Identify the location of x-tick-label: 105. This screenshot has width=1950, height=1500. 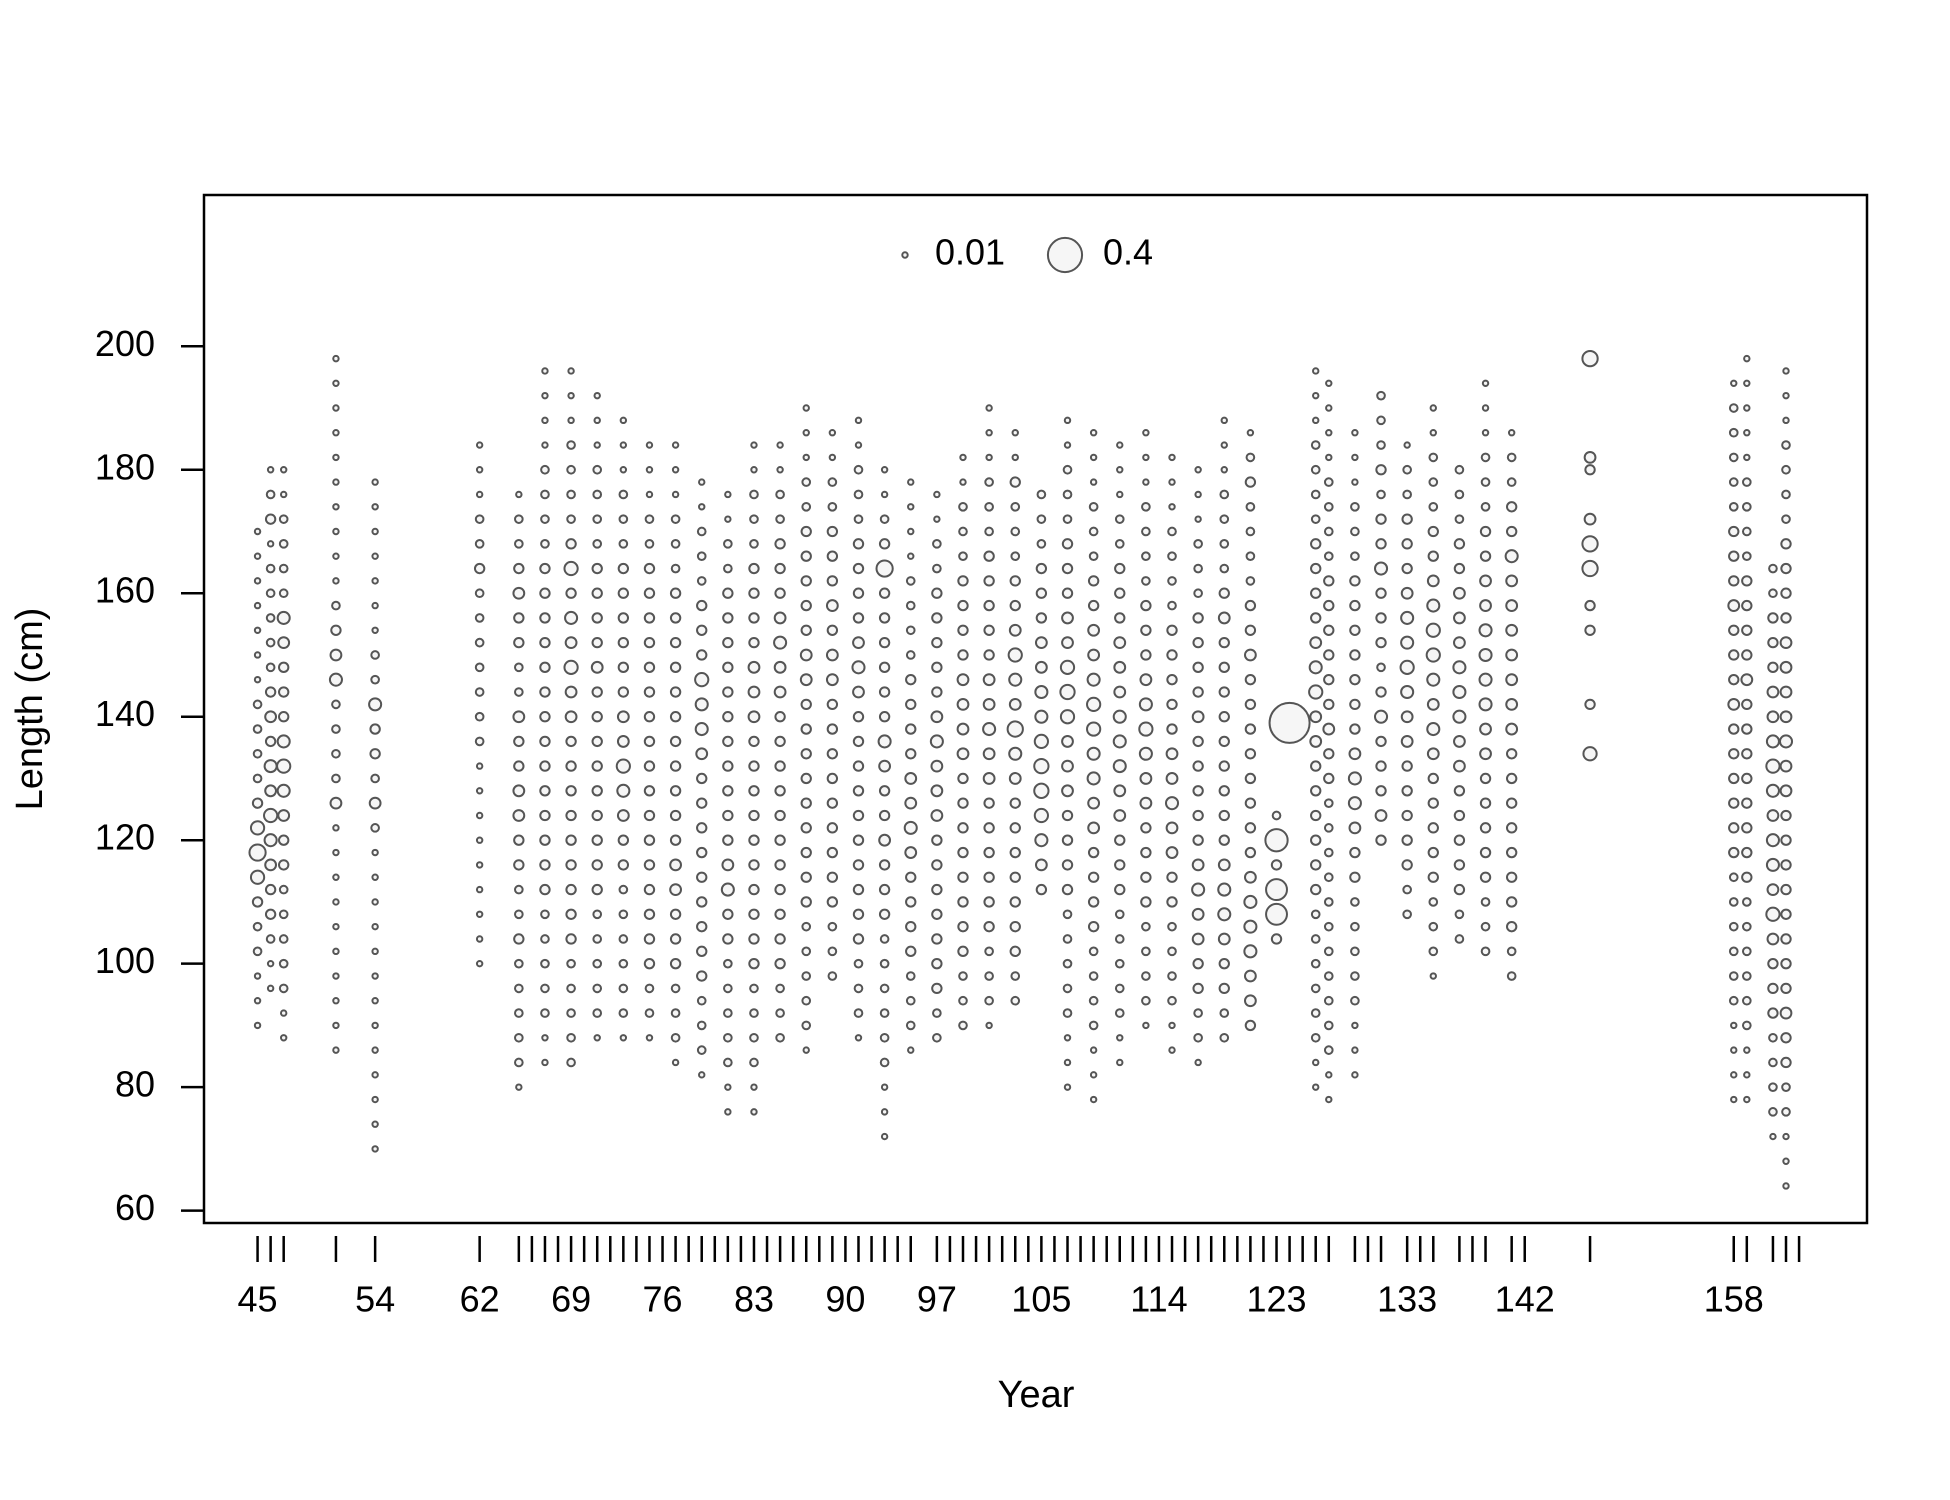
(1041, 1299).